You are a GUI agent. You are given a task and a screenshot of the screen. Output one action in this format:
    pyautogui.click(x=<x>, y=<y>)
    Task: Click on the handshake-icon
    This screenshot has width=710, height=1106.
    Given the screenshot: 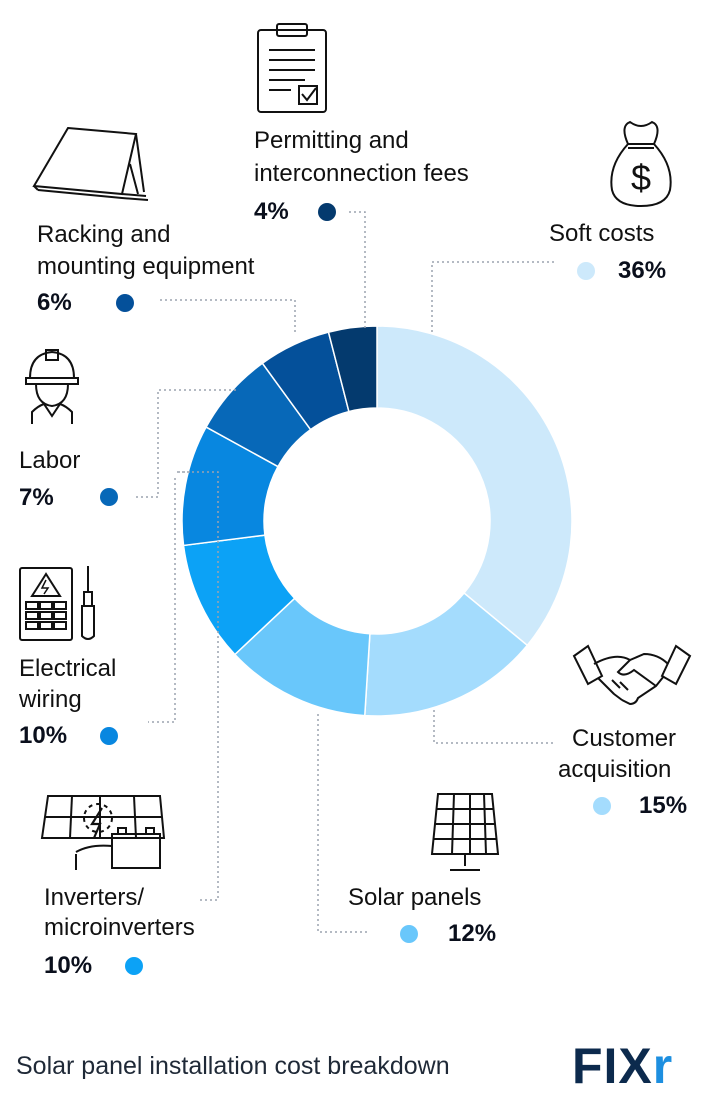 What is the action you would take?
    pyautogui.click(x=632, y=675)
    